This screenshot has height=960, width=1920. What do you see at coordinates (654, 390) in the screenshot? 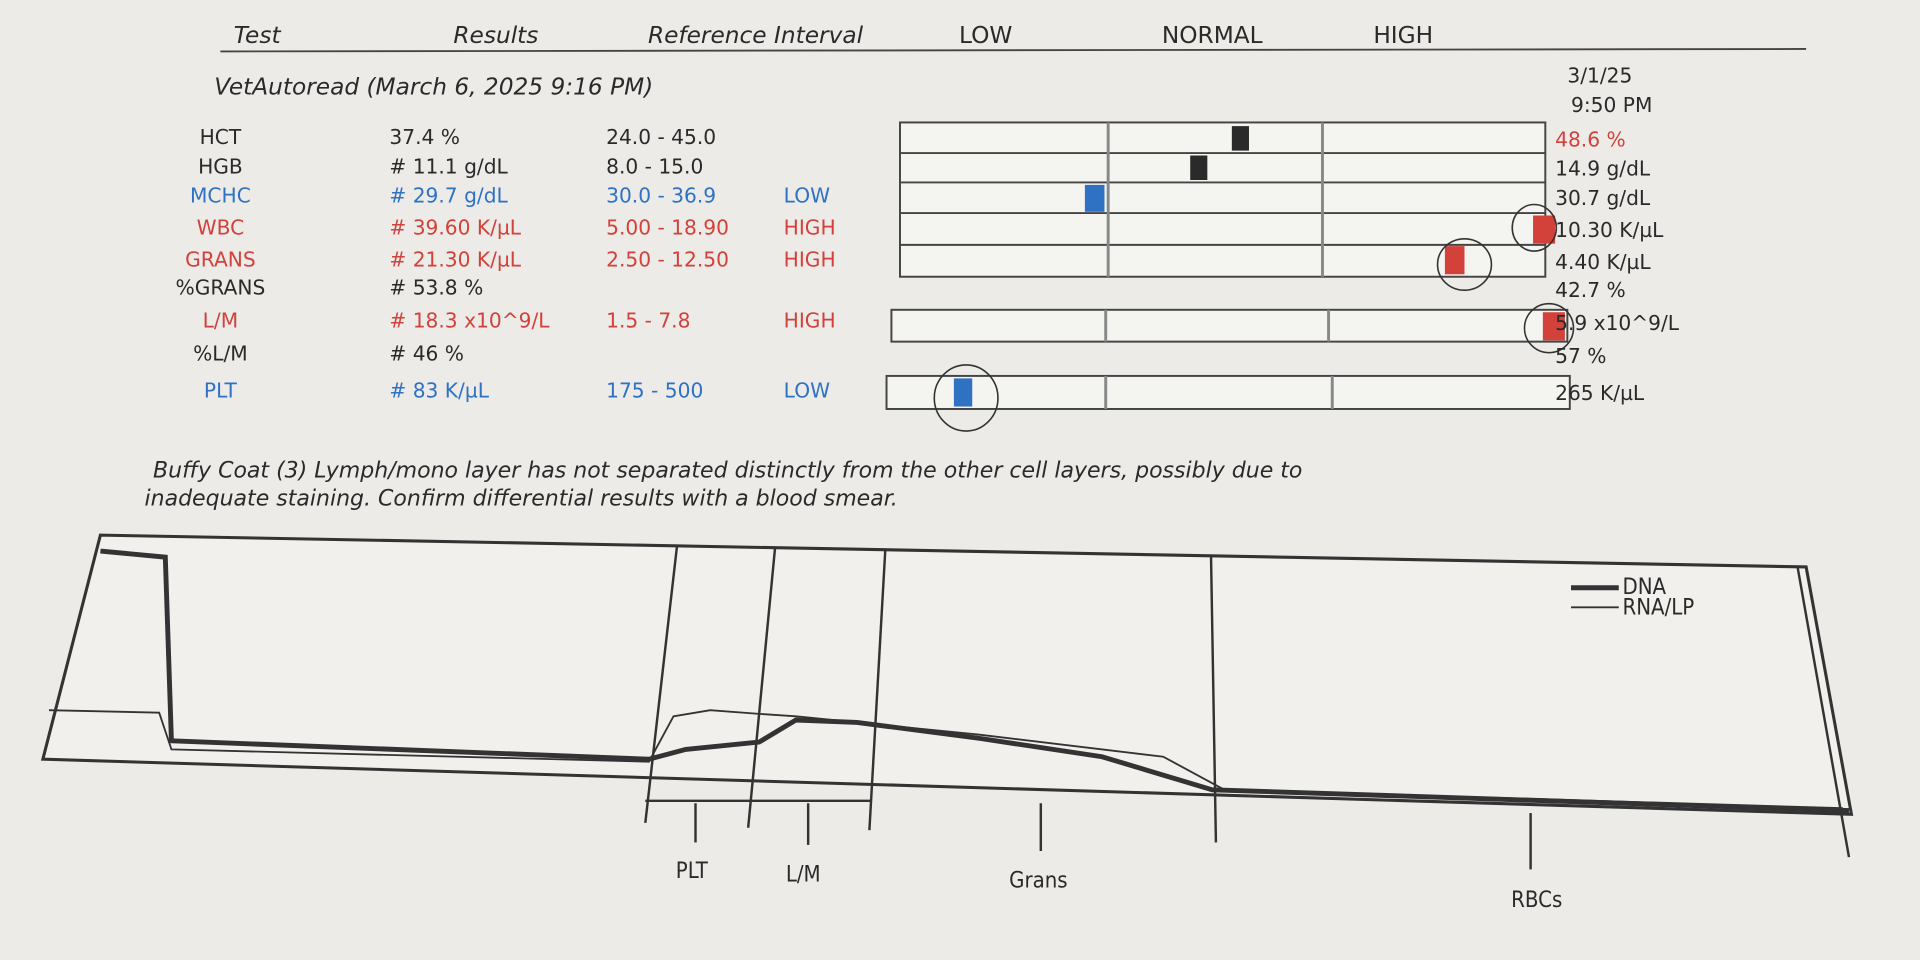
I see `reference: 175 - 500` at bounding box center [654, 390].